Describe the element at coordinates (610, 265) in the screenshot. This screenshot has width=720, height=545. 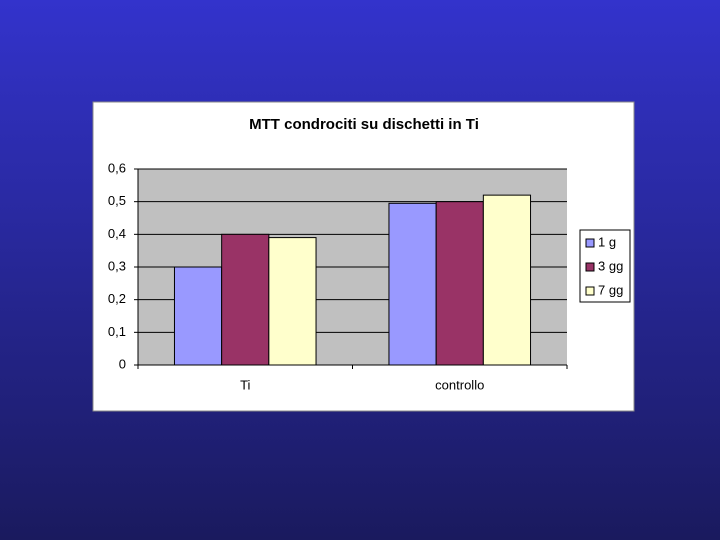
I see `legend-label: 3 gg` at that location.